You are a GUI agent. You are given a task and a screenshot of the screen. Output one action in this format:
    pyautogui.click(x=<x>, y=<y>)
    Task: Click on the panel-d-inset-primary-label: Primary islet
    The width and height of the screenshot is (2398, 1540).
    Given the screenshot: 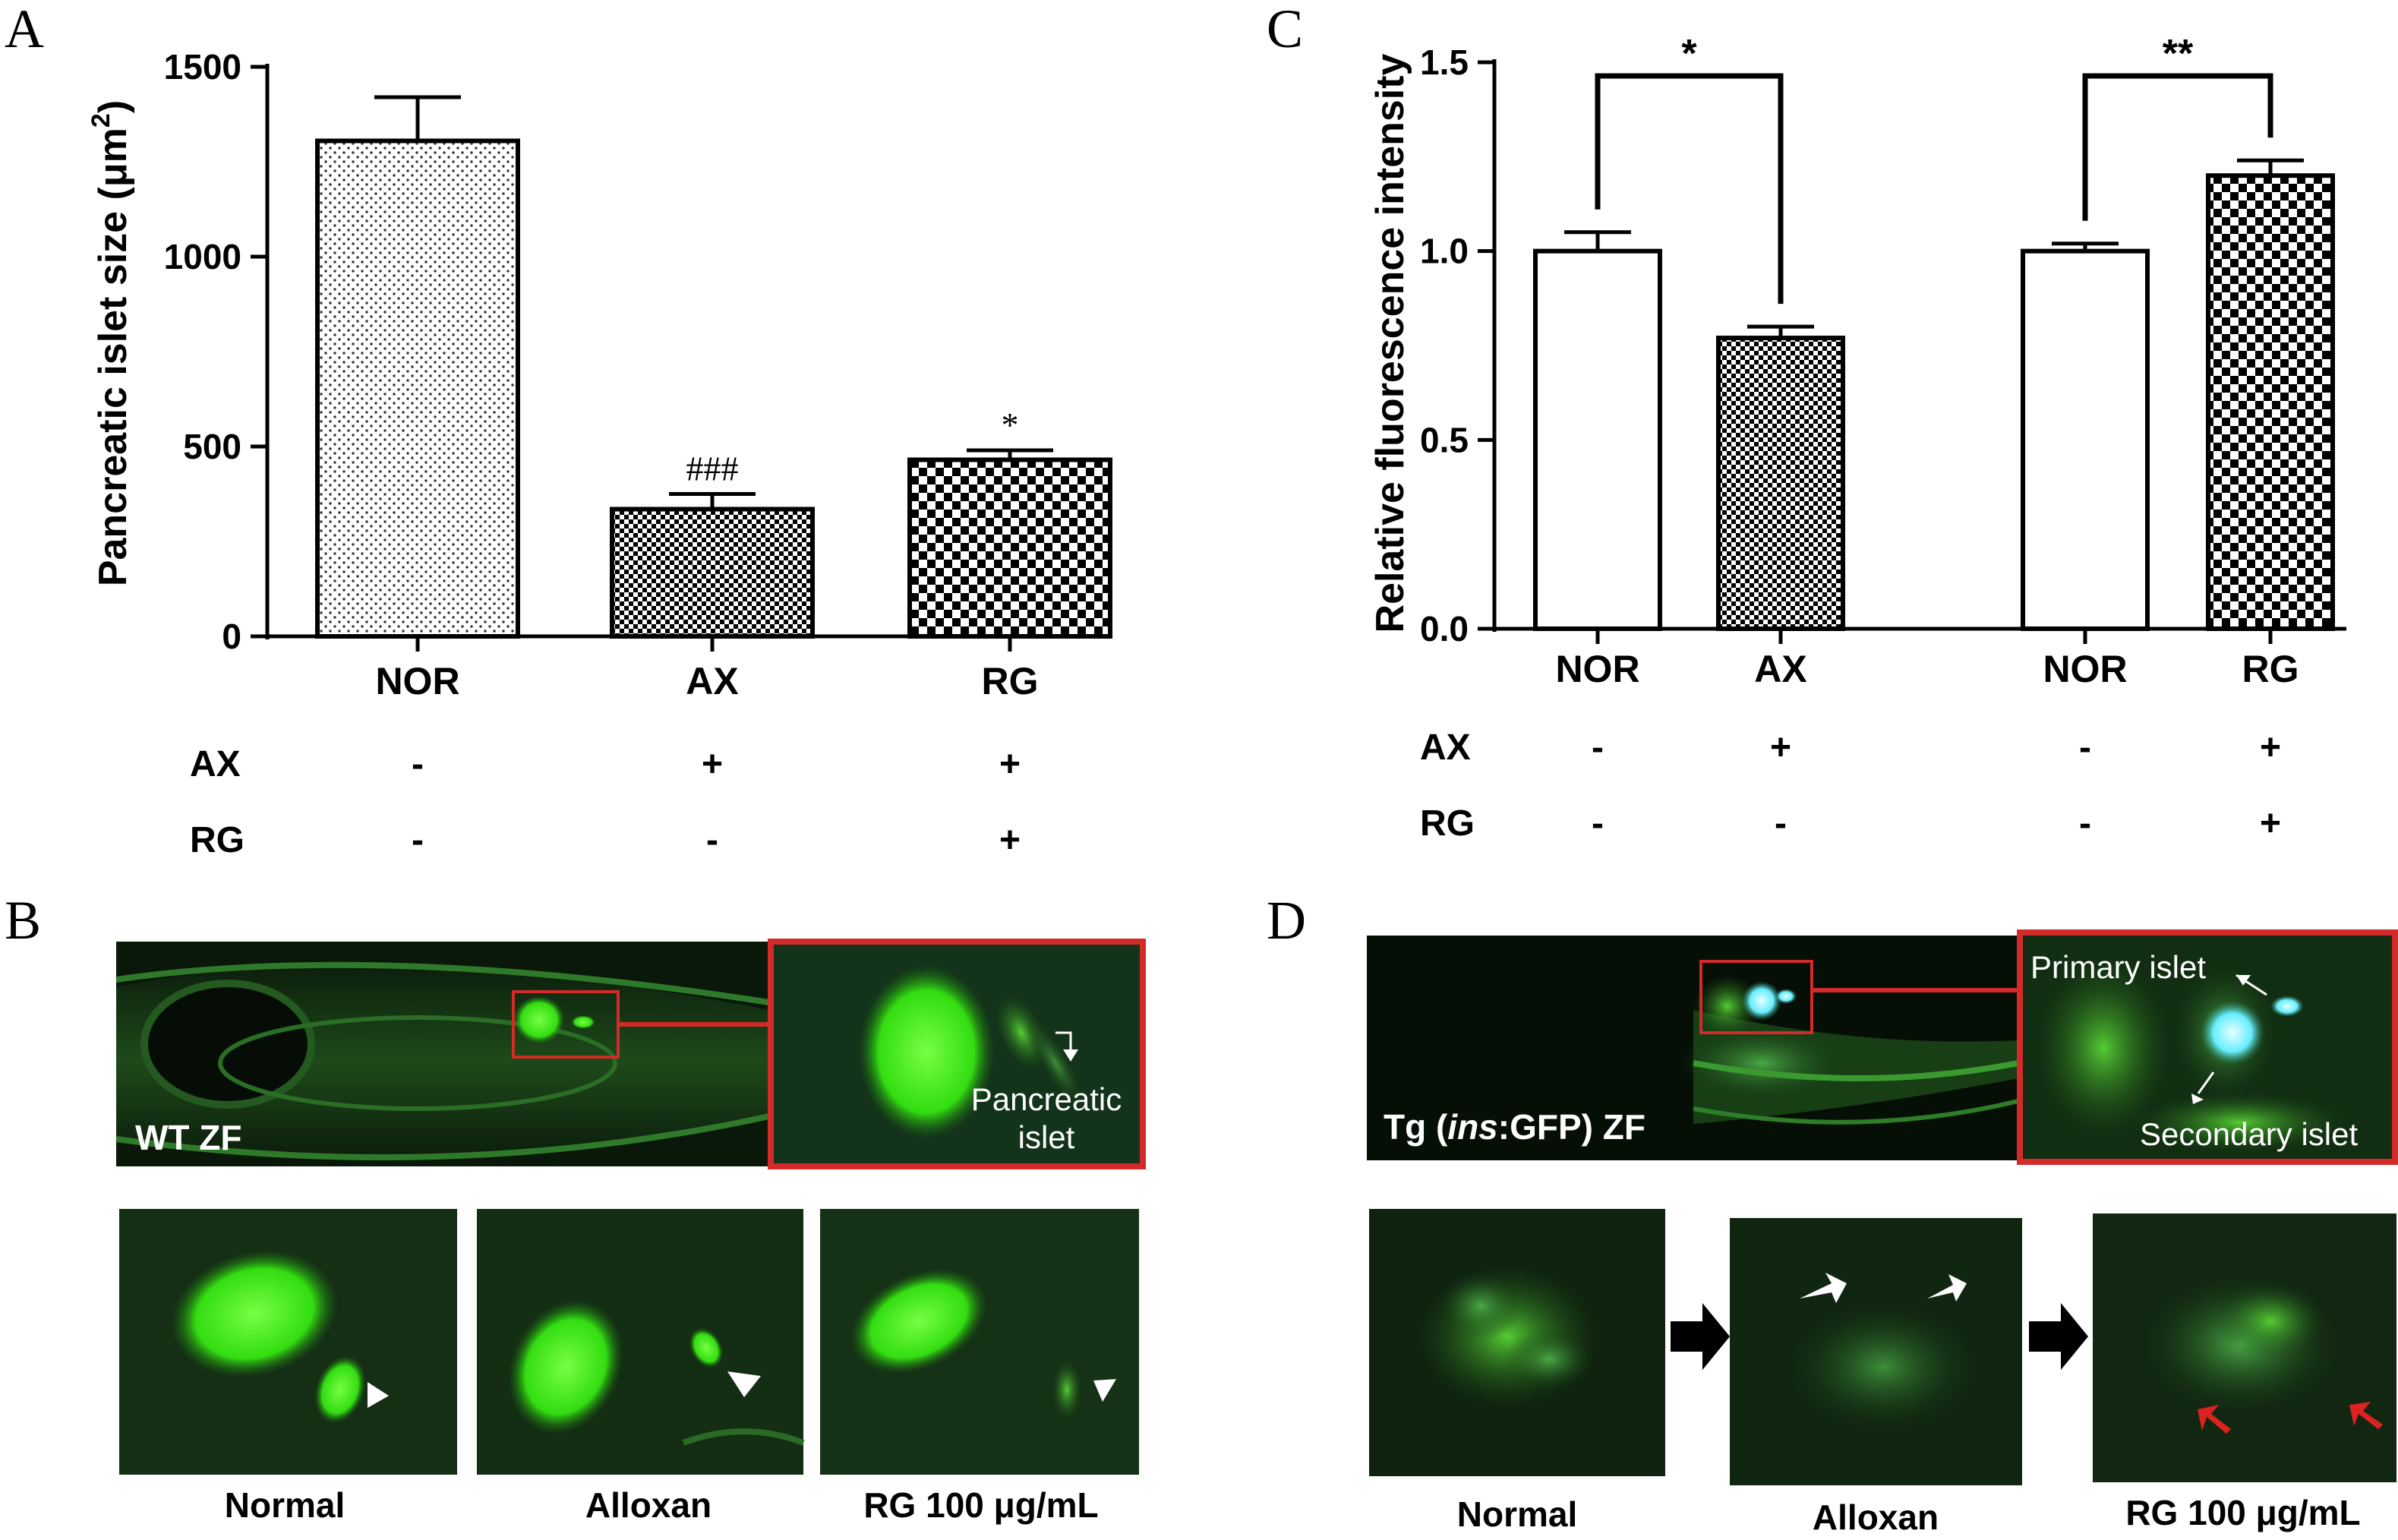 What is the action you would take?
    pyautogui.click(x=2118, y=967)
    